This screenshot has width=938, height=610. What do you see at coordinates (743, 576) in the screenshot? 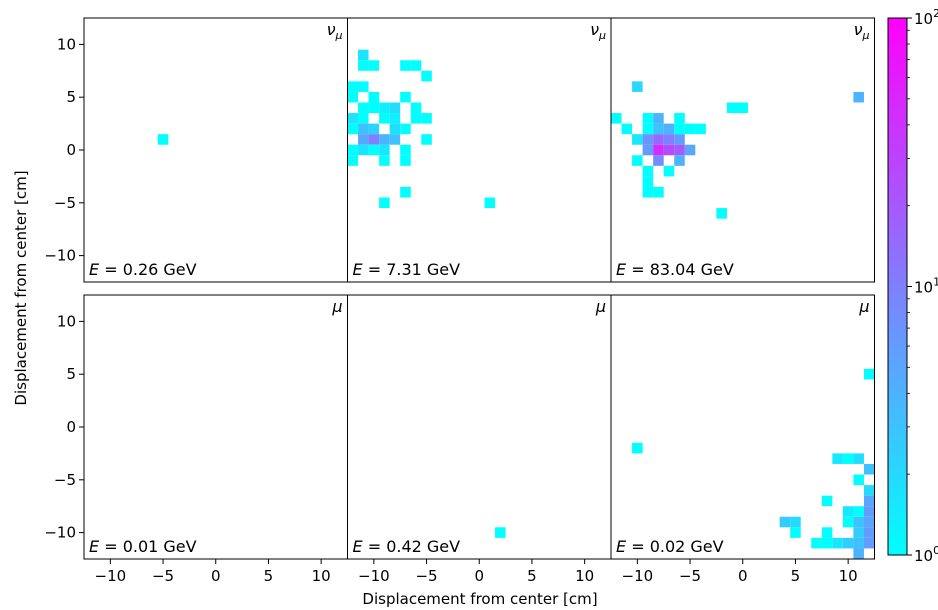
I see `x-tick-label: 0` at bounding box center [743, 576].